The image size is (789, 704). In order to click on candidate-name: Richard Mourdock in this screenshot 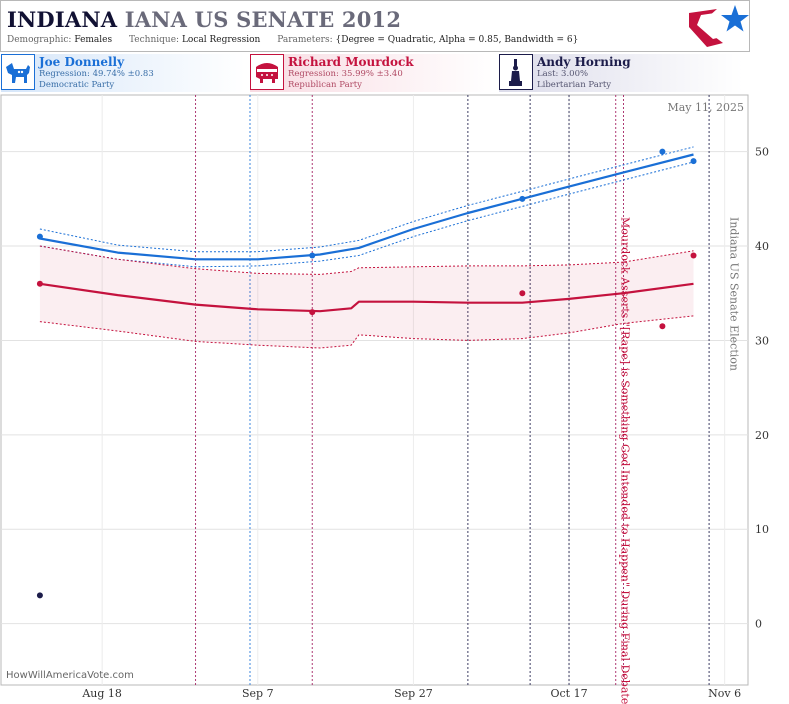, I will do `click(351, 62)`.